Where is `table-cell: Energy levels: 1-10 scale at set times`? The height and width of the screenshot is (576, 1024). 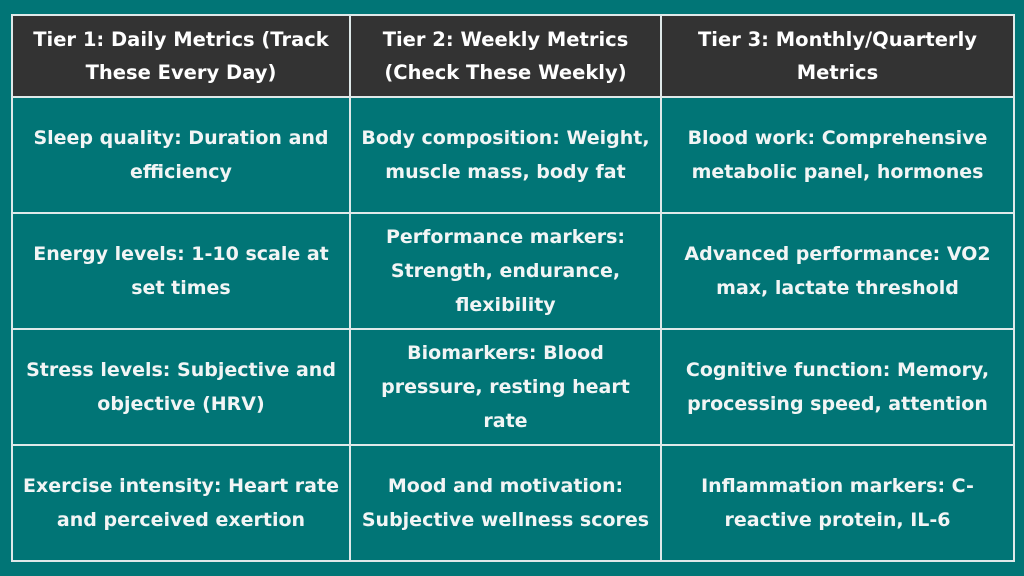
table-cell: Energy levels: 1-10 scale at set times is located at coordinates (181, 271).